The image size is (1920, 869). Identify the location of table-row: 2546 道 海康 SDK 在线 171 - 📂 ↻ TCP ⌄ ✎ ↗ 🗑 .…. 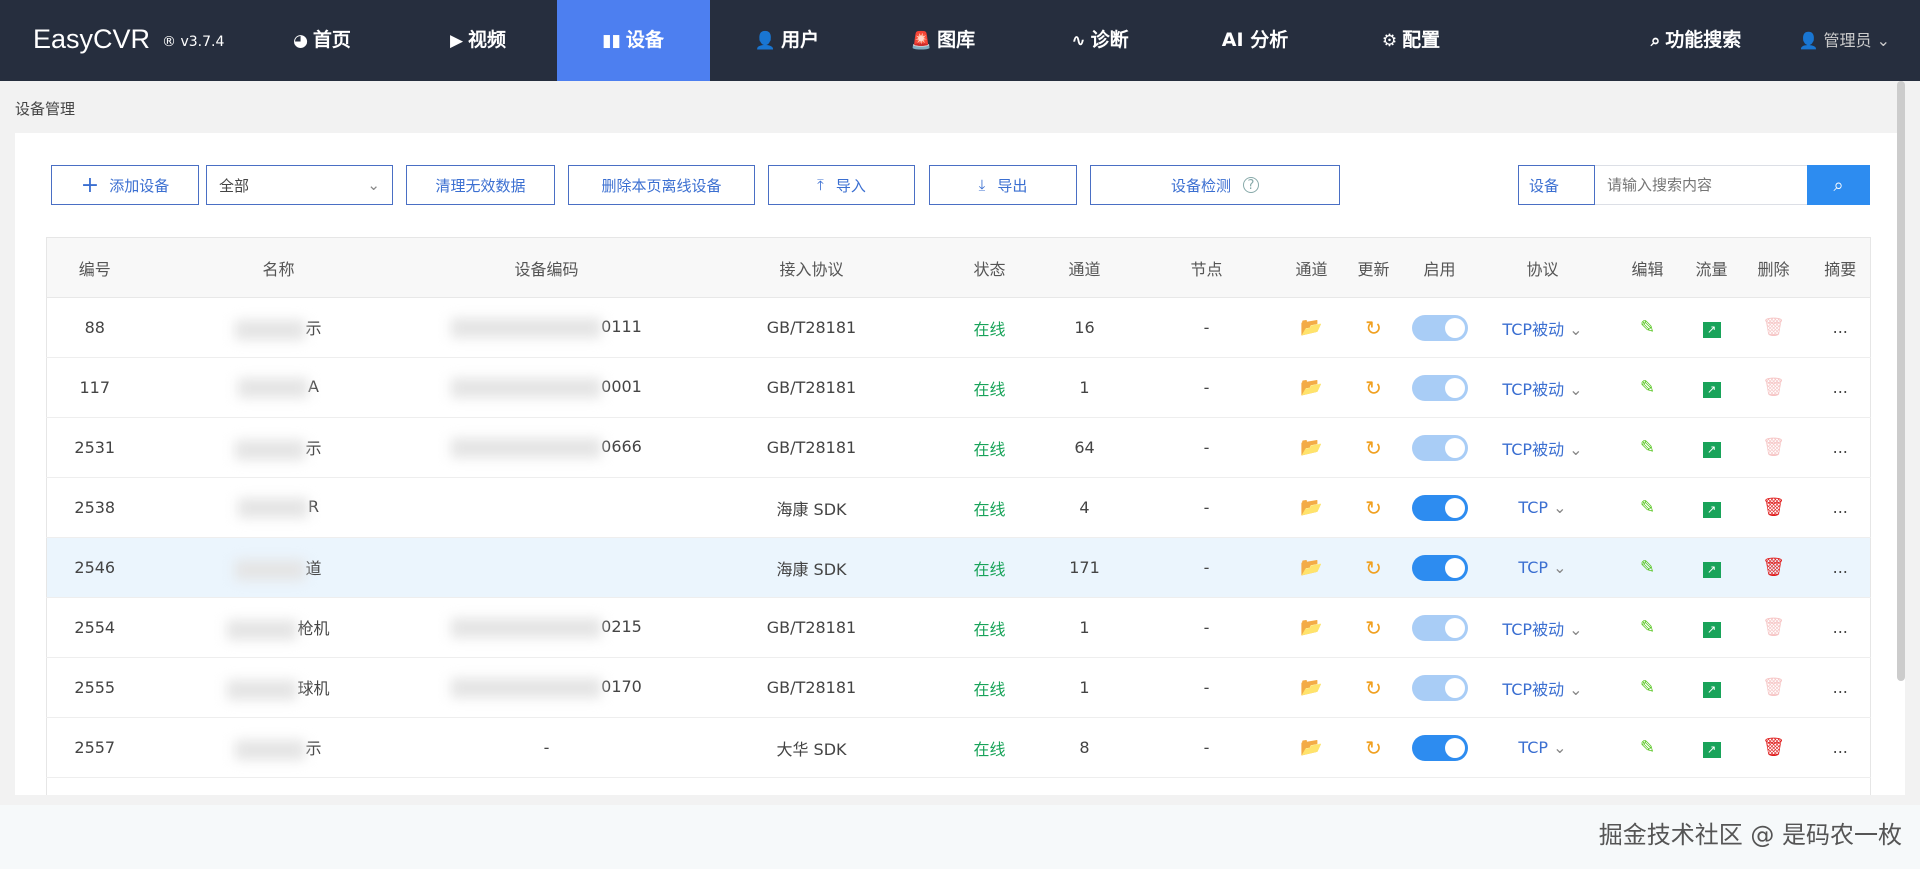
(958, 567).